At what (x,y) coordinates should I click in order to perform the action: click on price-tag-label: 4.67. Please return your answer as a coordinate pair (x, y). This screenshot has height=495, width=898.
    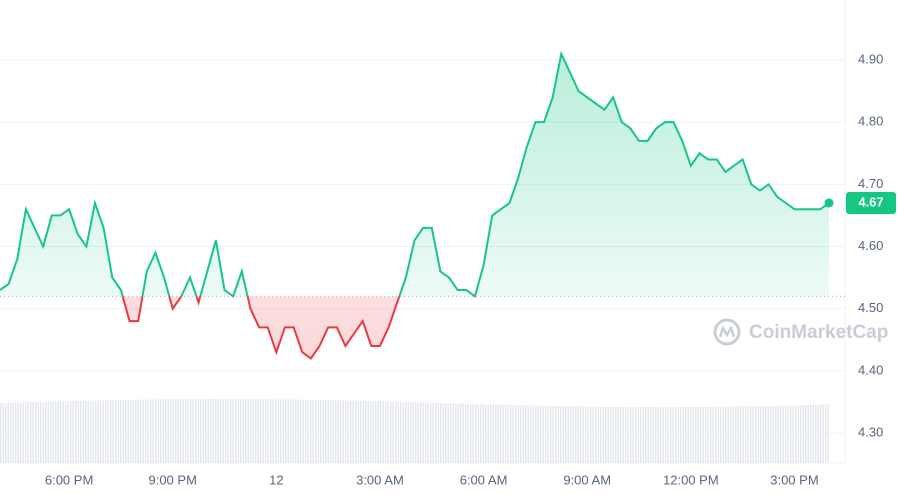
    Looking at the image, I should click on (870, 201).